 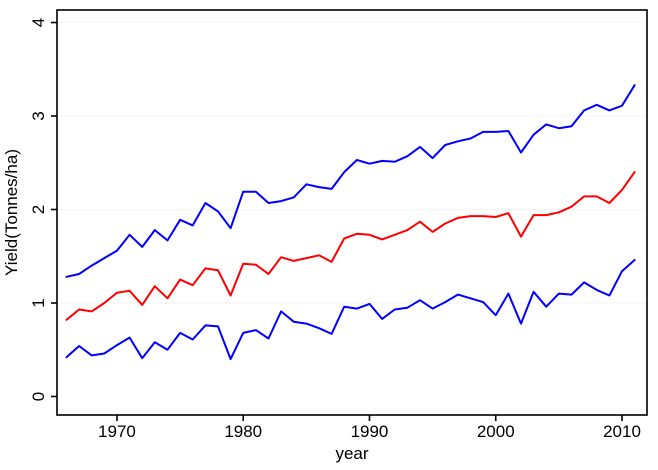 What do you see at coordinates (351, 453) in the screenshot?
I see `x-axis-title: year` at bounding box center [351, 453].